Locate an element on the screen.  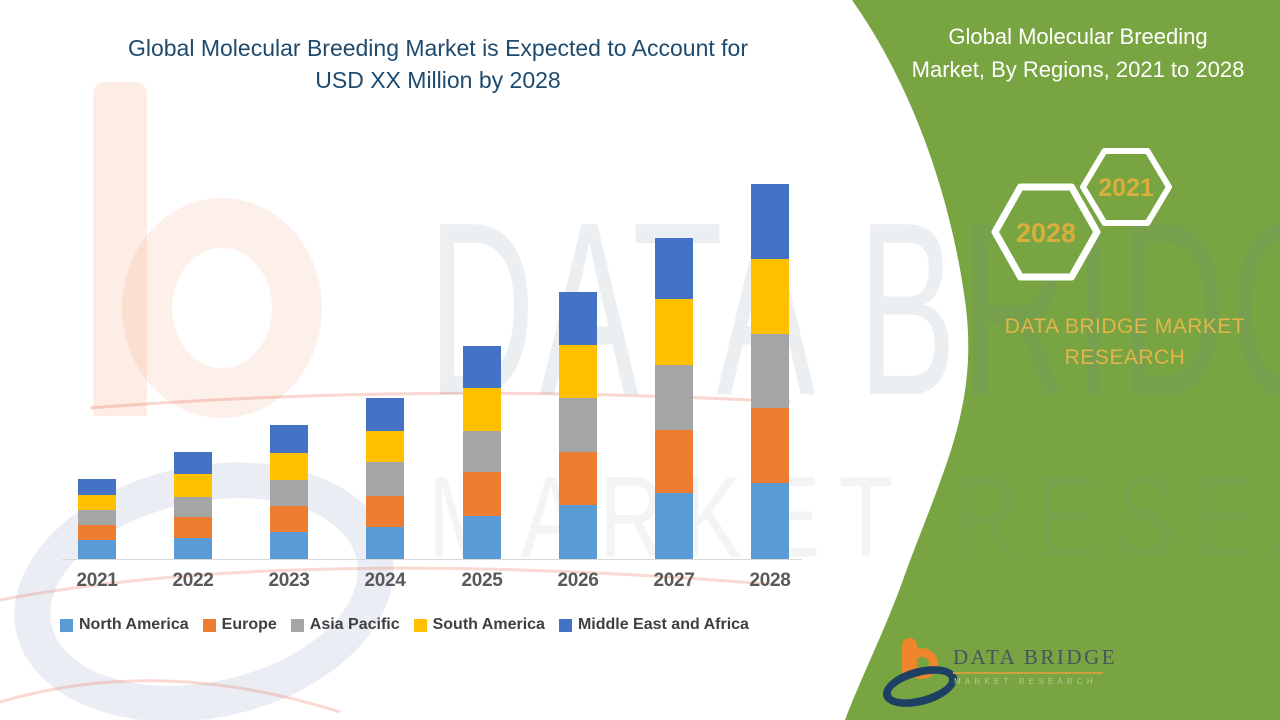
legend-label: South America is located at coordinates (488, 624).